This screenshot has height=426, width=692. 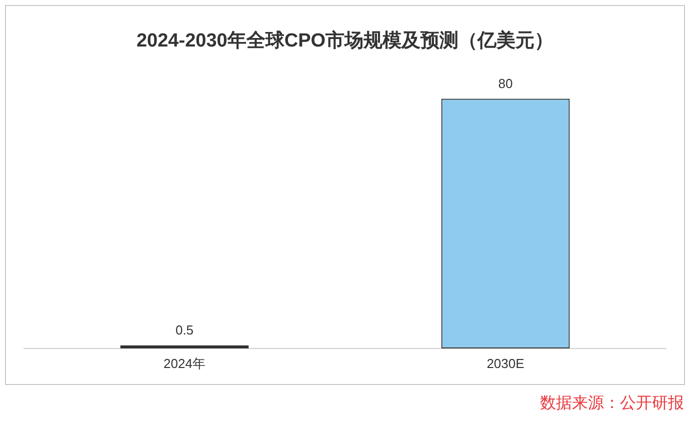 What do you see at coordinates (505, 83) in the screenshot?
I see `data-label: 80` at bounding box center [505, 83].